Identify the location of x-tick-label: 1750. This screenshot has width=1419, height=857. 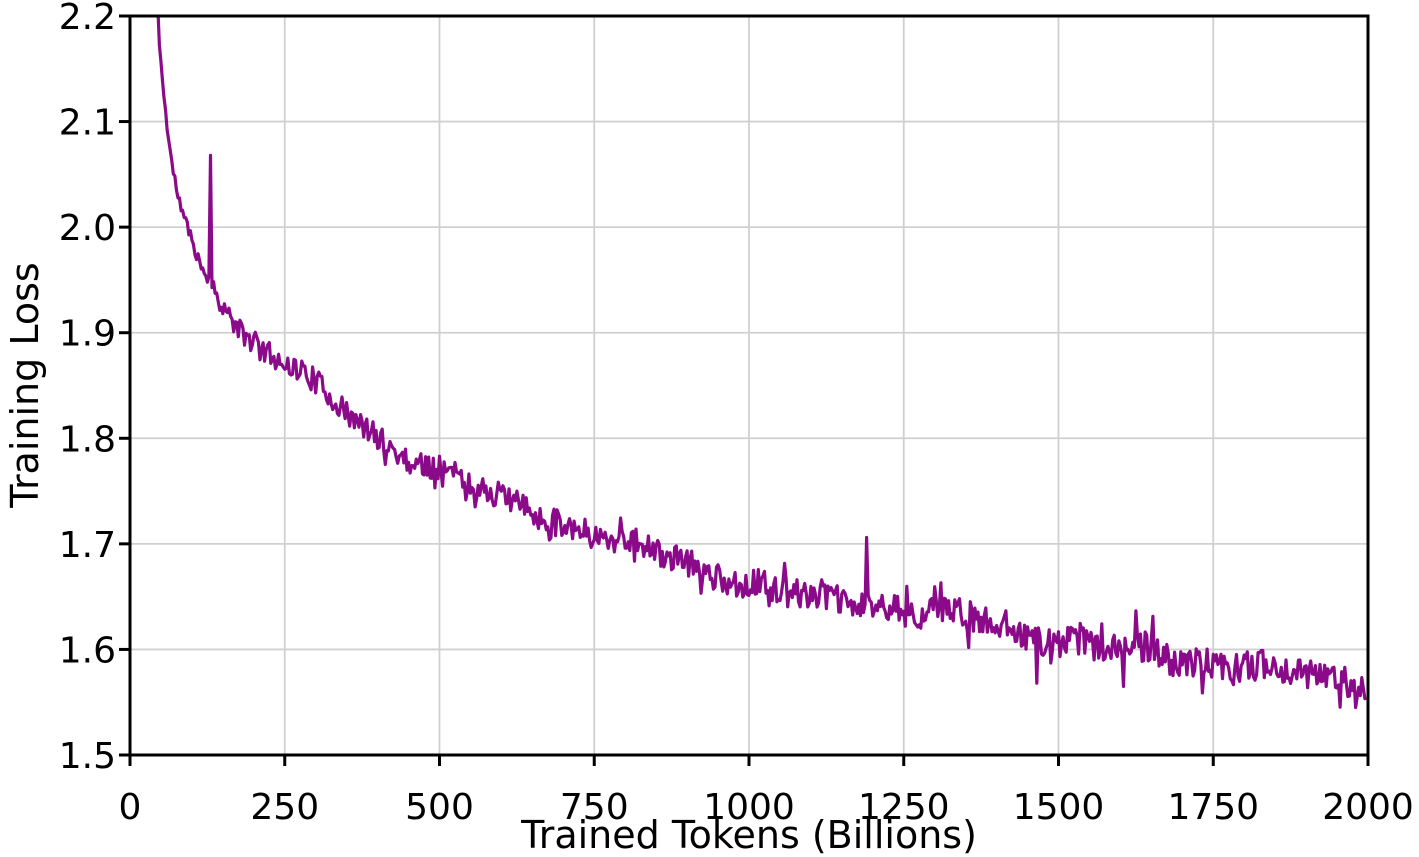
(1213, 807).